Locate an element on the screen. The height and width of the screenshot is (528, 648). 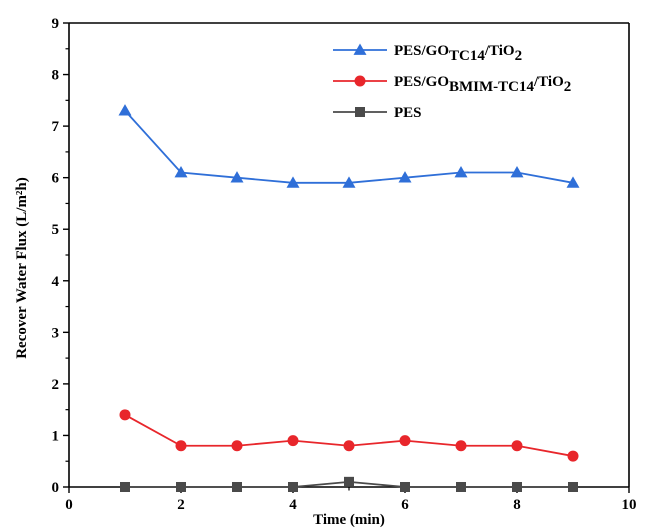
x-tick-label: 4 is located at coordinates (293, 505).